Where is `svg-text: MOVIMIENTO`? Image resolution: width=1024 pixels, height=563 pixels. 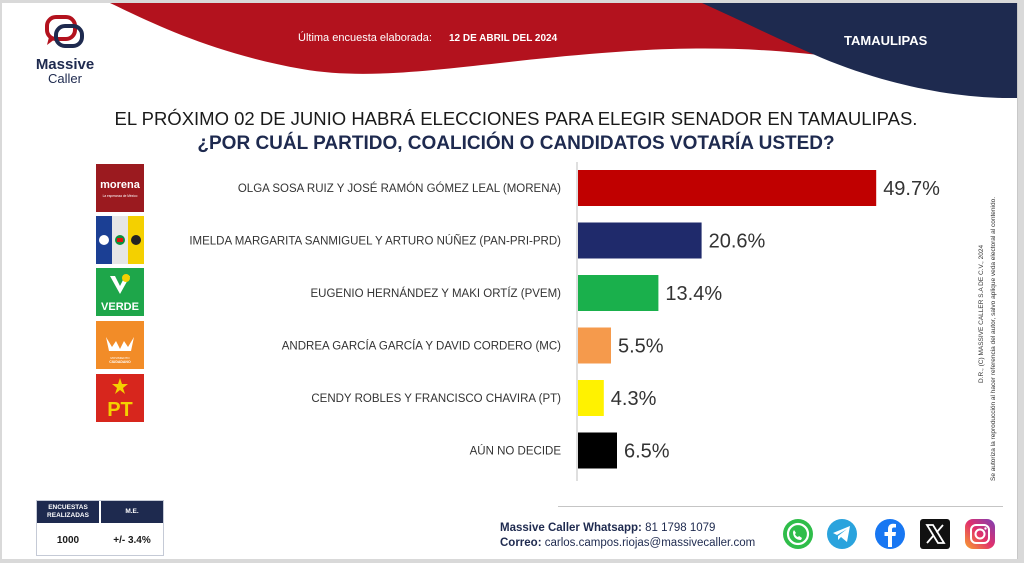 svg-text: MOVIMIENTO is located at coordinates (120, 358).